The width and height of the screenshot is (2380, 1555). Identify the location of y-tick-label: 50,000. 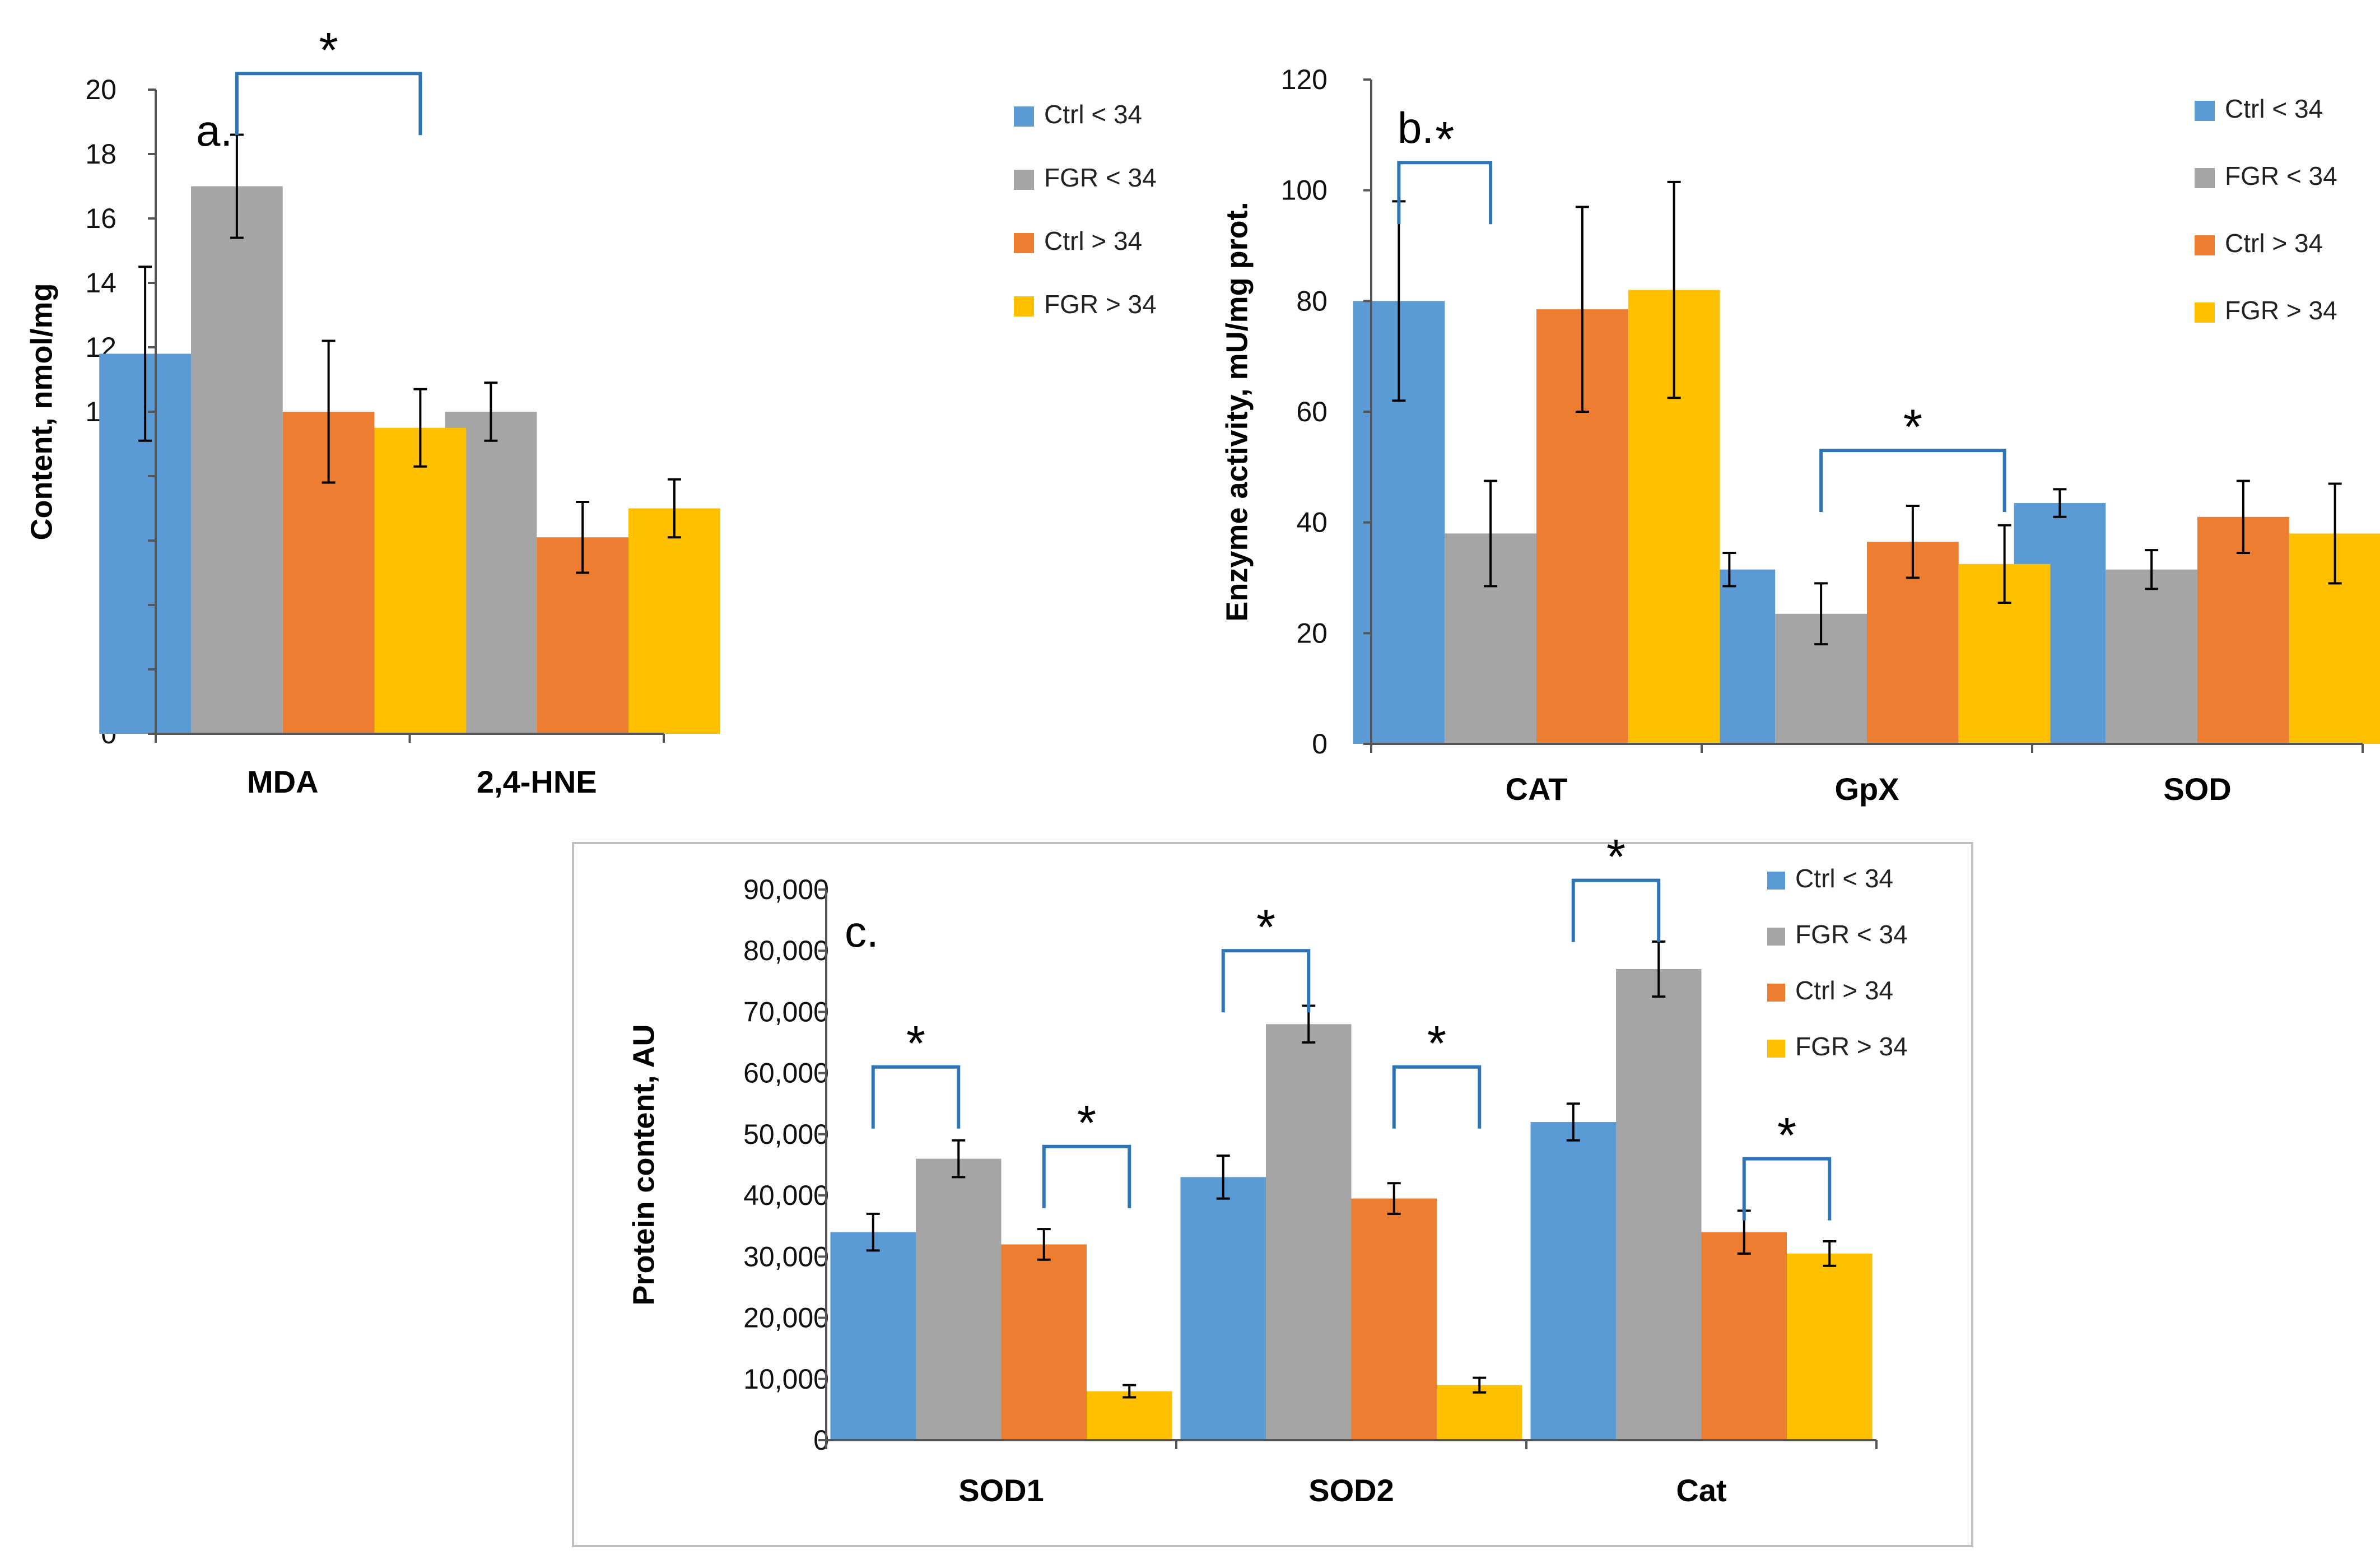
(786, 1134).